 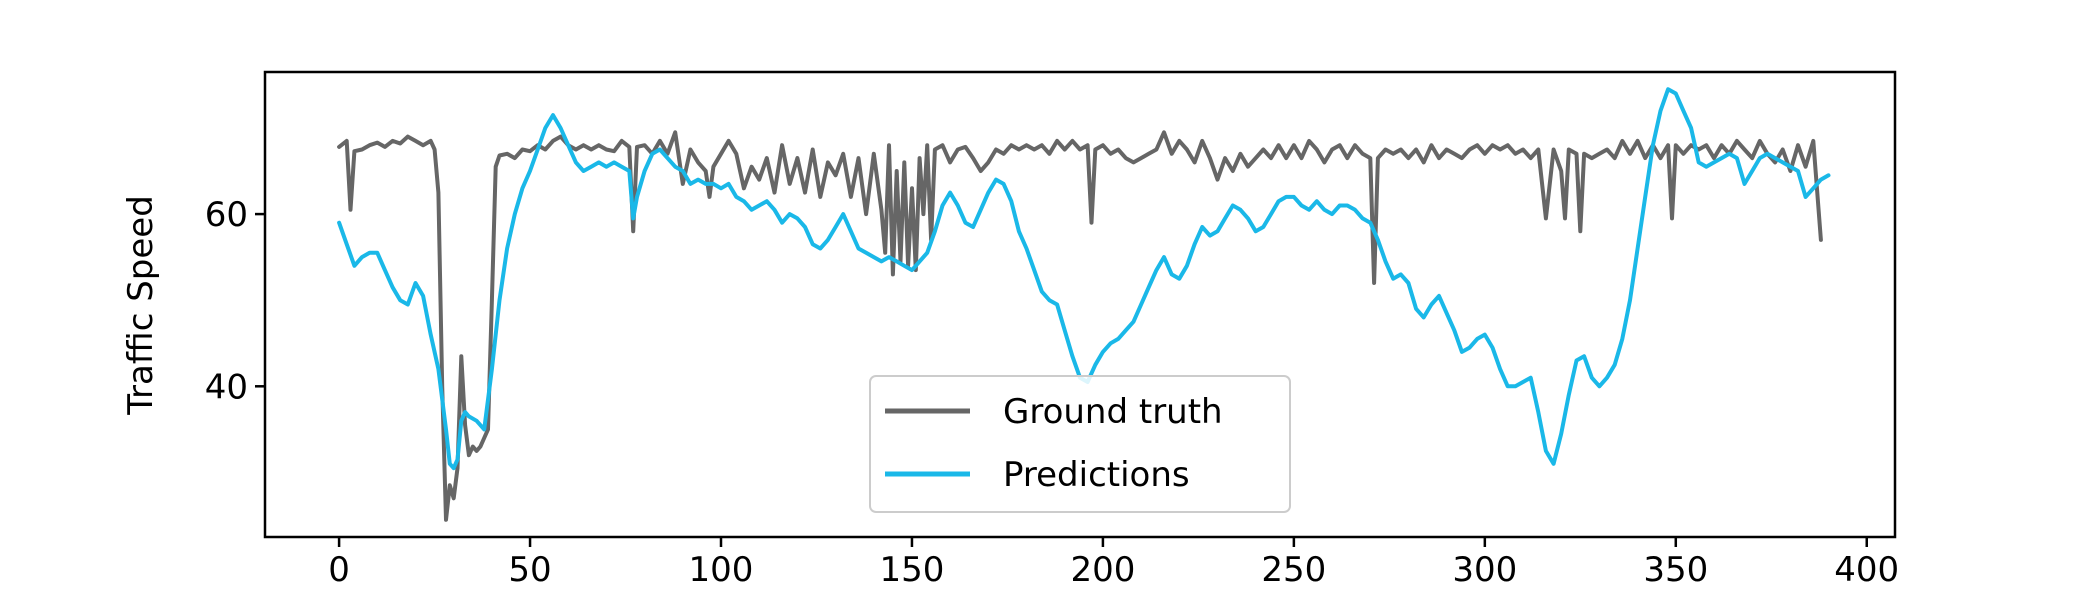 What do you see at coordinates (1293, 570) in the screenshot?
I see `x-tick-label: 250` at bounding box center [1293, 570].